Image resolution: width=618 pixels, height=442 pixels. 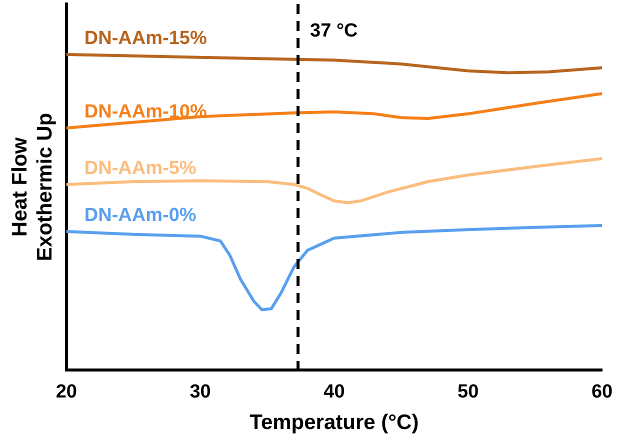 What do you see at coordinates (145, 112) in the screenshot?
I see `series-label: DN-AAm-10%` at bounding box center [145, 112].